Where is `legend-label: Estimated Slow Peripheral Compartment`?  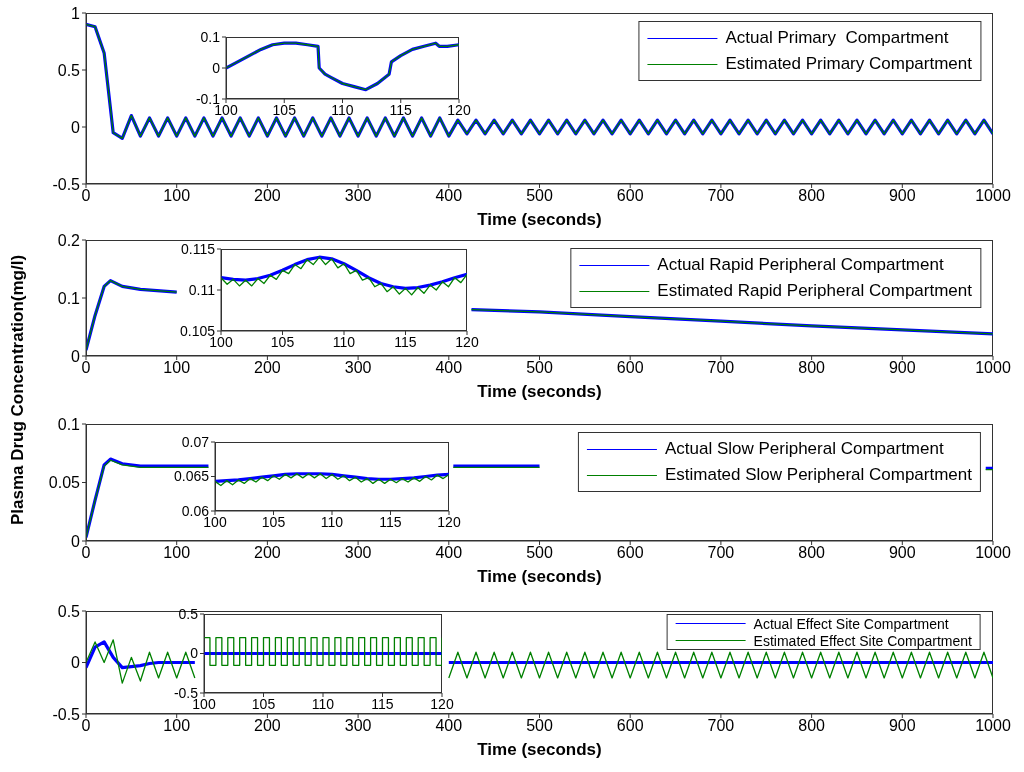
legend-label: Estimated Slow Peripheral Compartment is located at coordinates (818, 475).